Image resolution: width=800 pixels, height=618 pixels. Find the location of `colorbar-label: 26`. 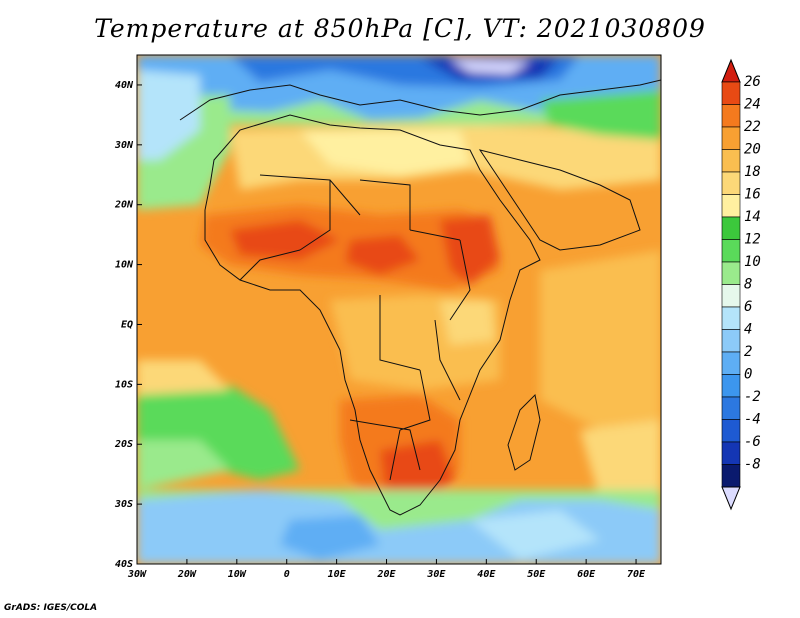

colorbar-label: 26 is located at coordinates (752, 82).